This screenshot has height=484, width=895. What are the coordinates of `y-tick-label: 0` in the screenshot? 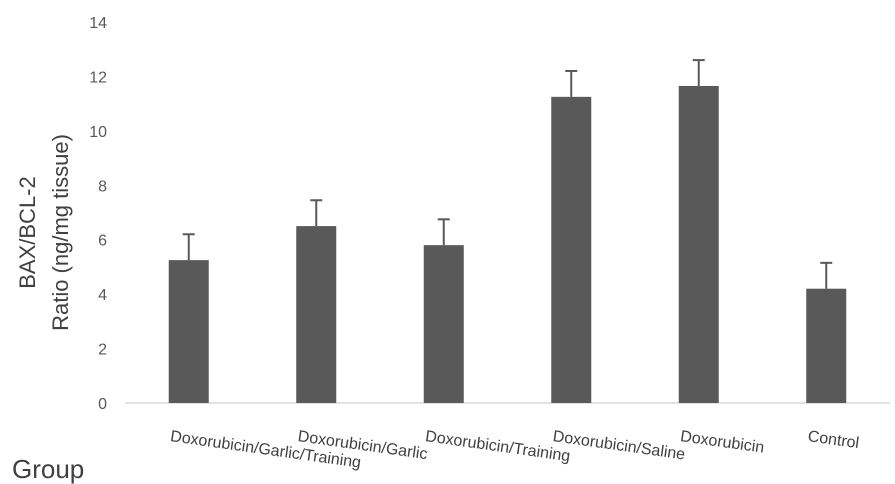 It's located at (102, 404).